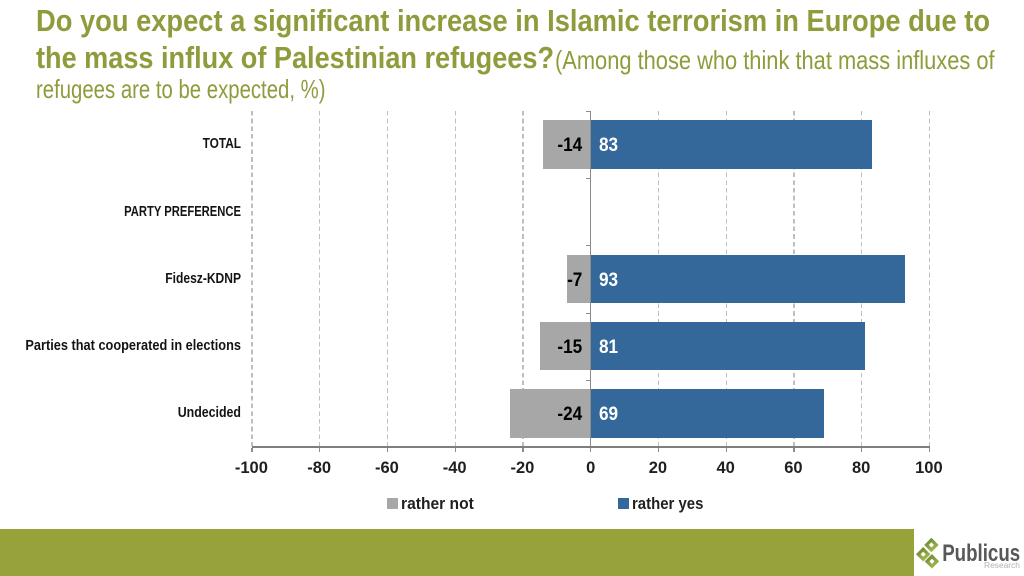 Image resolution: width=1024 pixels, height=576 pixels. What do you see at coordinates (981, 553) in the screenshot?
I see `svg-text: Publicus` at bounding box center [981, 553].